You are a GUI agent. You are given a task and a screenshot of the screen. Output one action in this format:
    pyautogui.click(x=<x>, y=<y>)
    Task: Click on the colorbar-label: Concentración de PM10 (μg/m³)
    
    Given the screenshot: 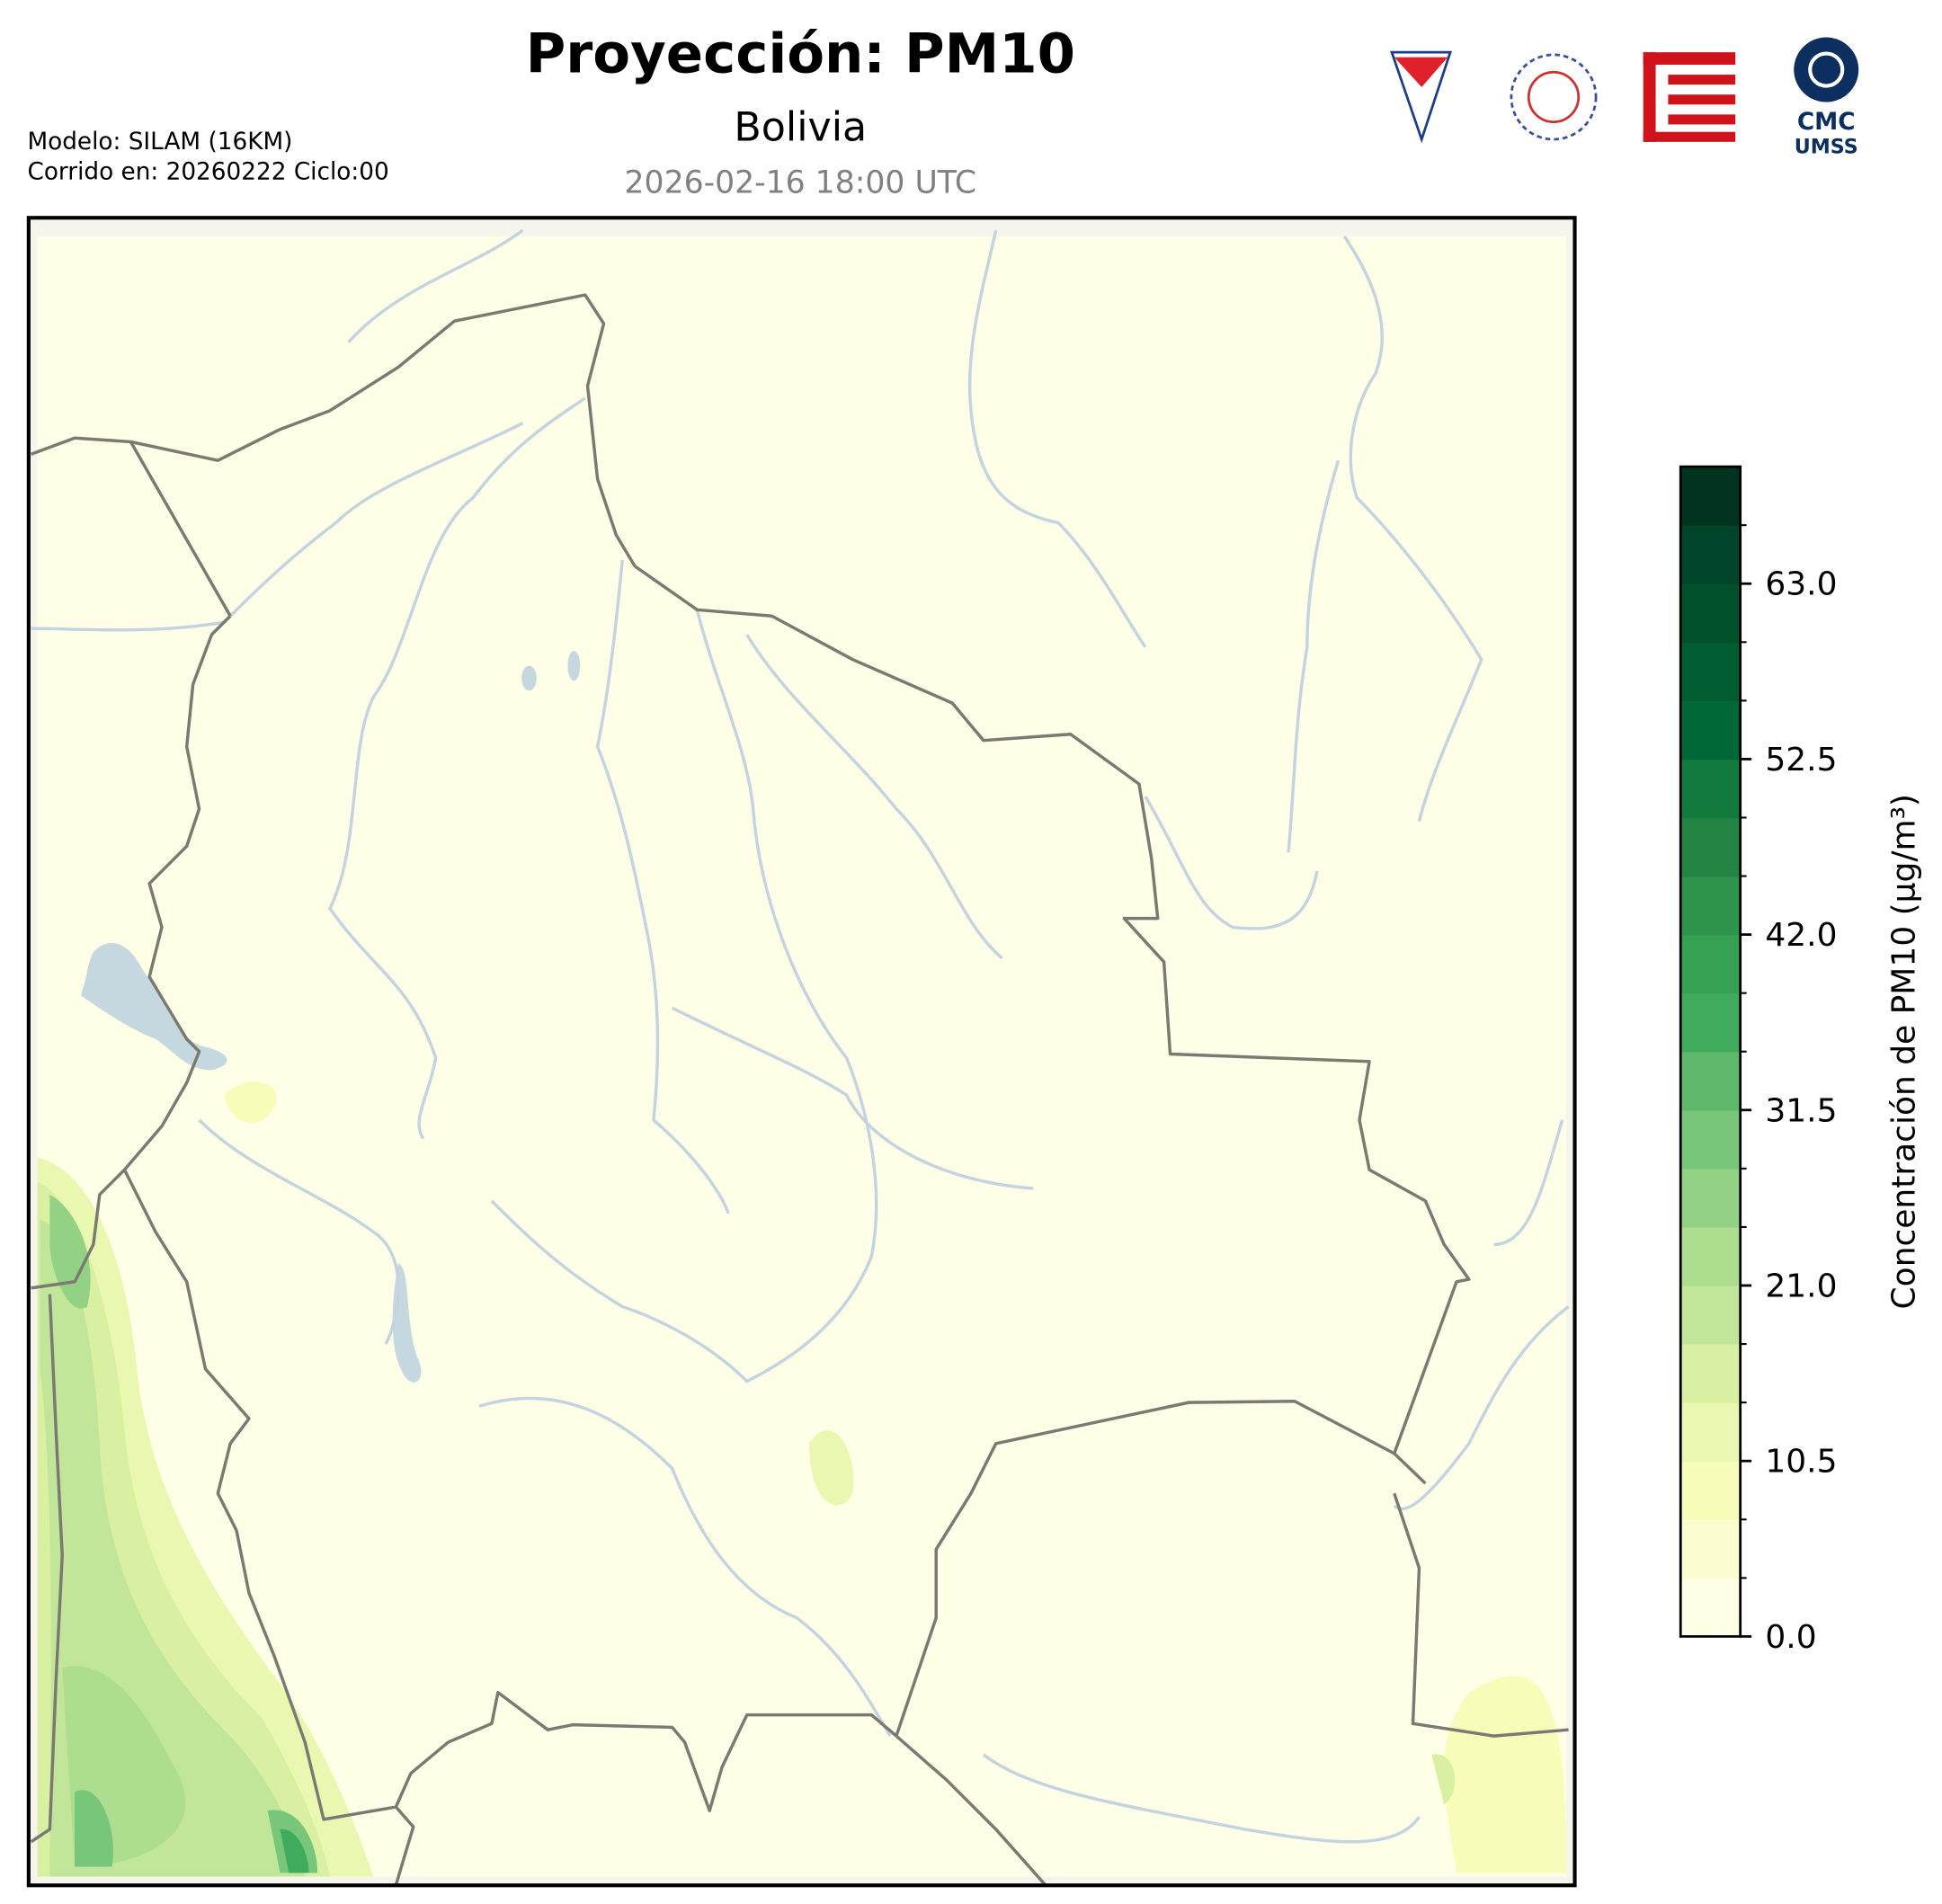 What is the action you would take?
    pyautogui.click(x=1905, y=1051)
    